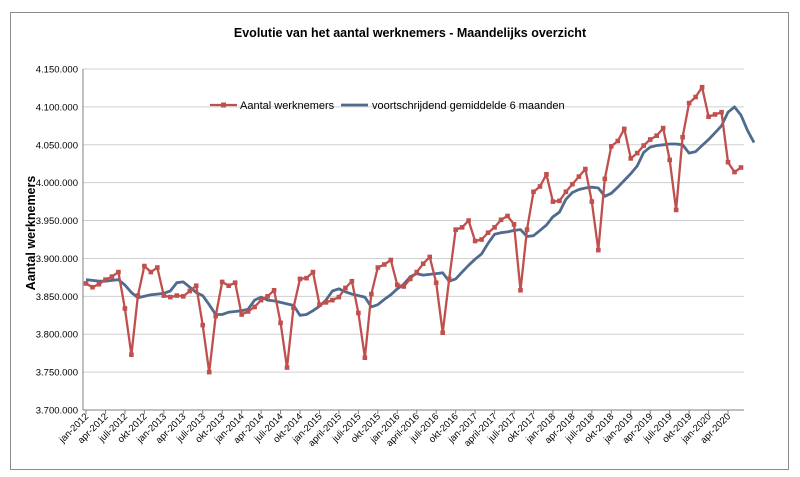  What do you see at coordinates (57, 107) in the screenshot?
I see `y-tick-label: 4.100.000` at bounding box center [57, 107].